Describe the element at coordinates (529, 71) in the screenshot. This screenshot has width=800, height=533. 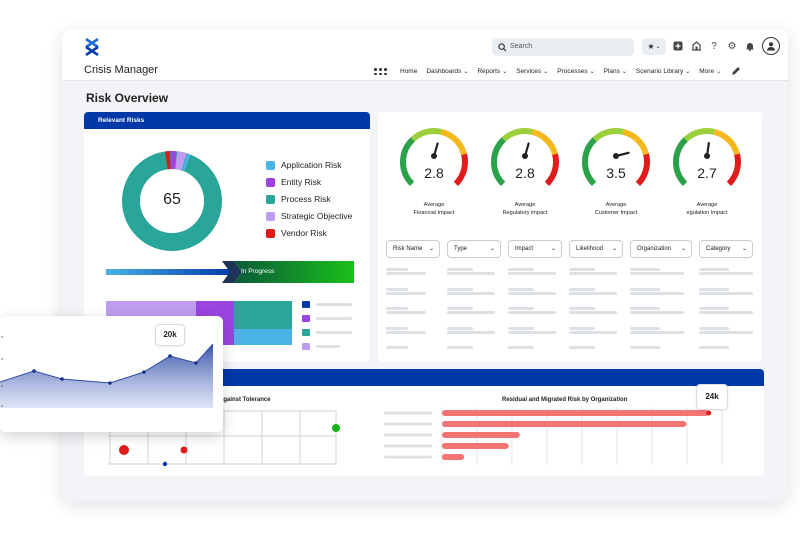
I see `nav-label: Services` at that location.